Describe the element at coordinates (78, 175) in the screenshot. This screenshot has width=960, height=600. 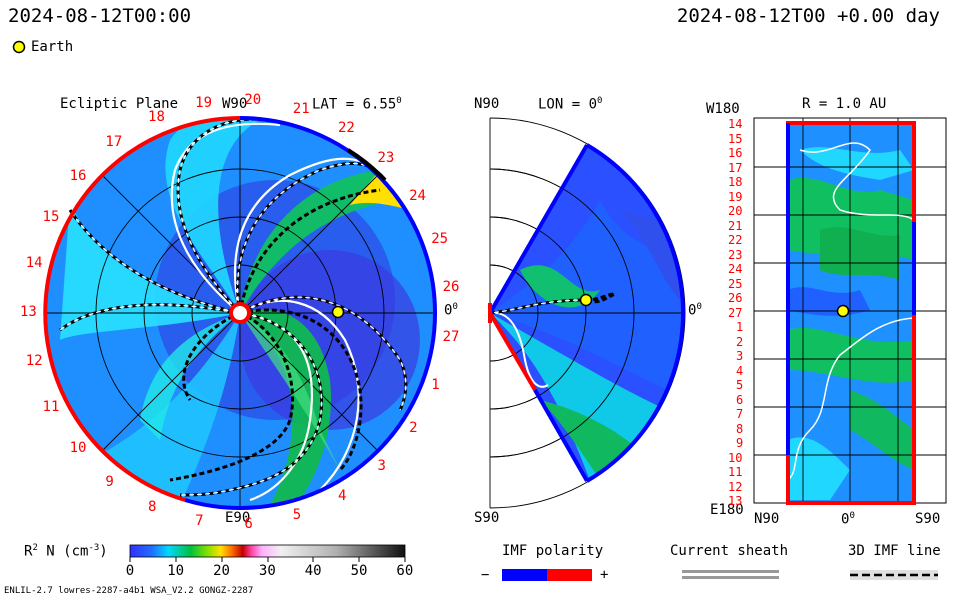
I see `rotation-number: 16` at that location.